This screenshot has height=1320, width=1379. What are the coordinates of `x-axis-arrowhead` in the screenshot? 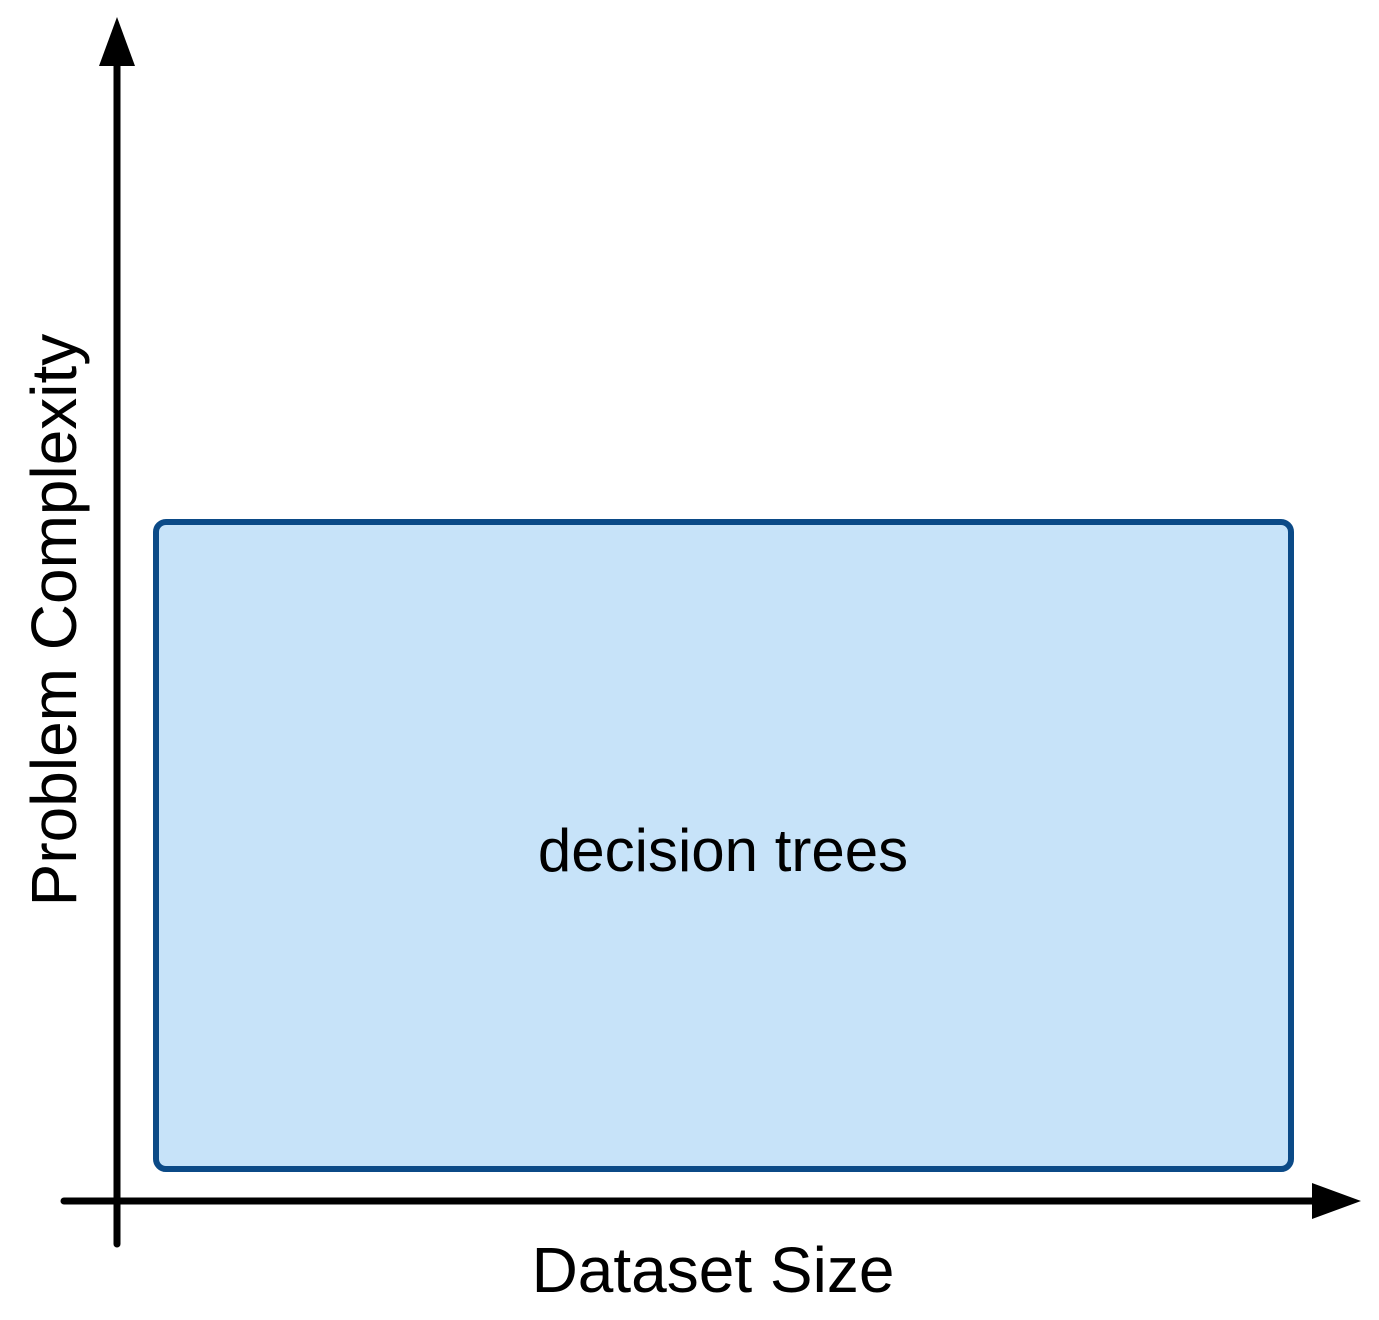 It's located at (1336, 1201).